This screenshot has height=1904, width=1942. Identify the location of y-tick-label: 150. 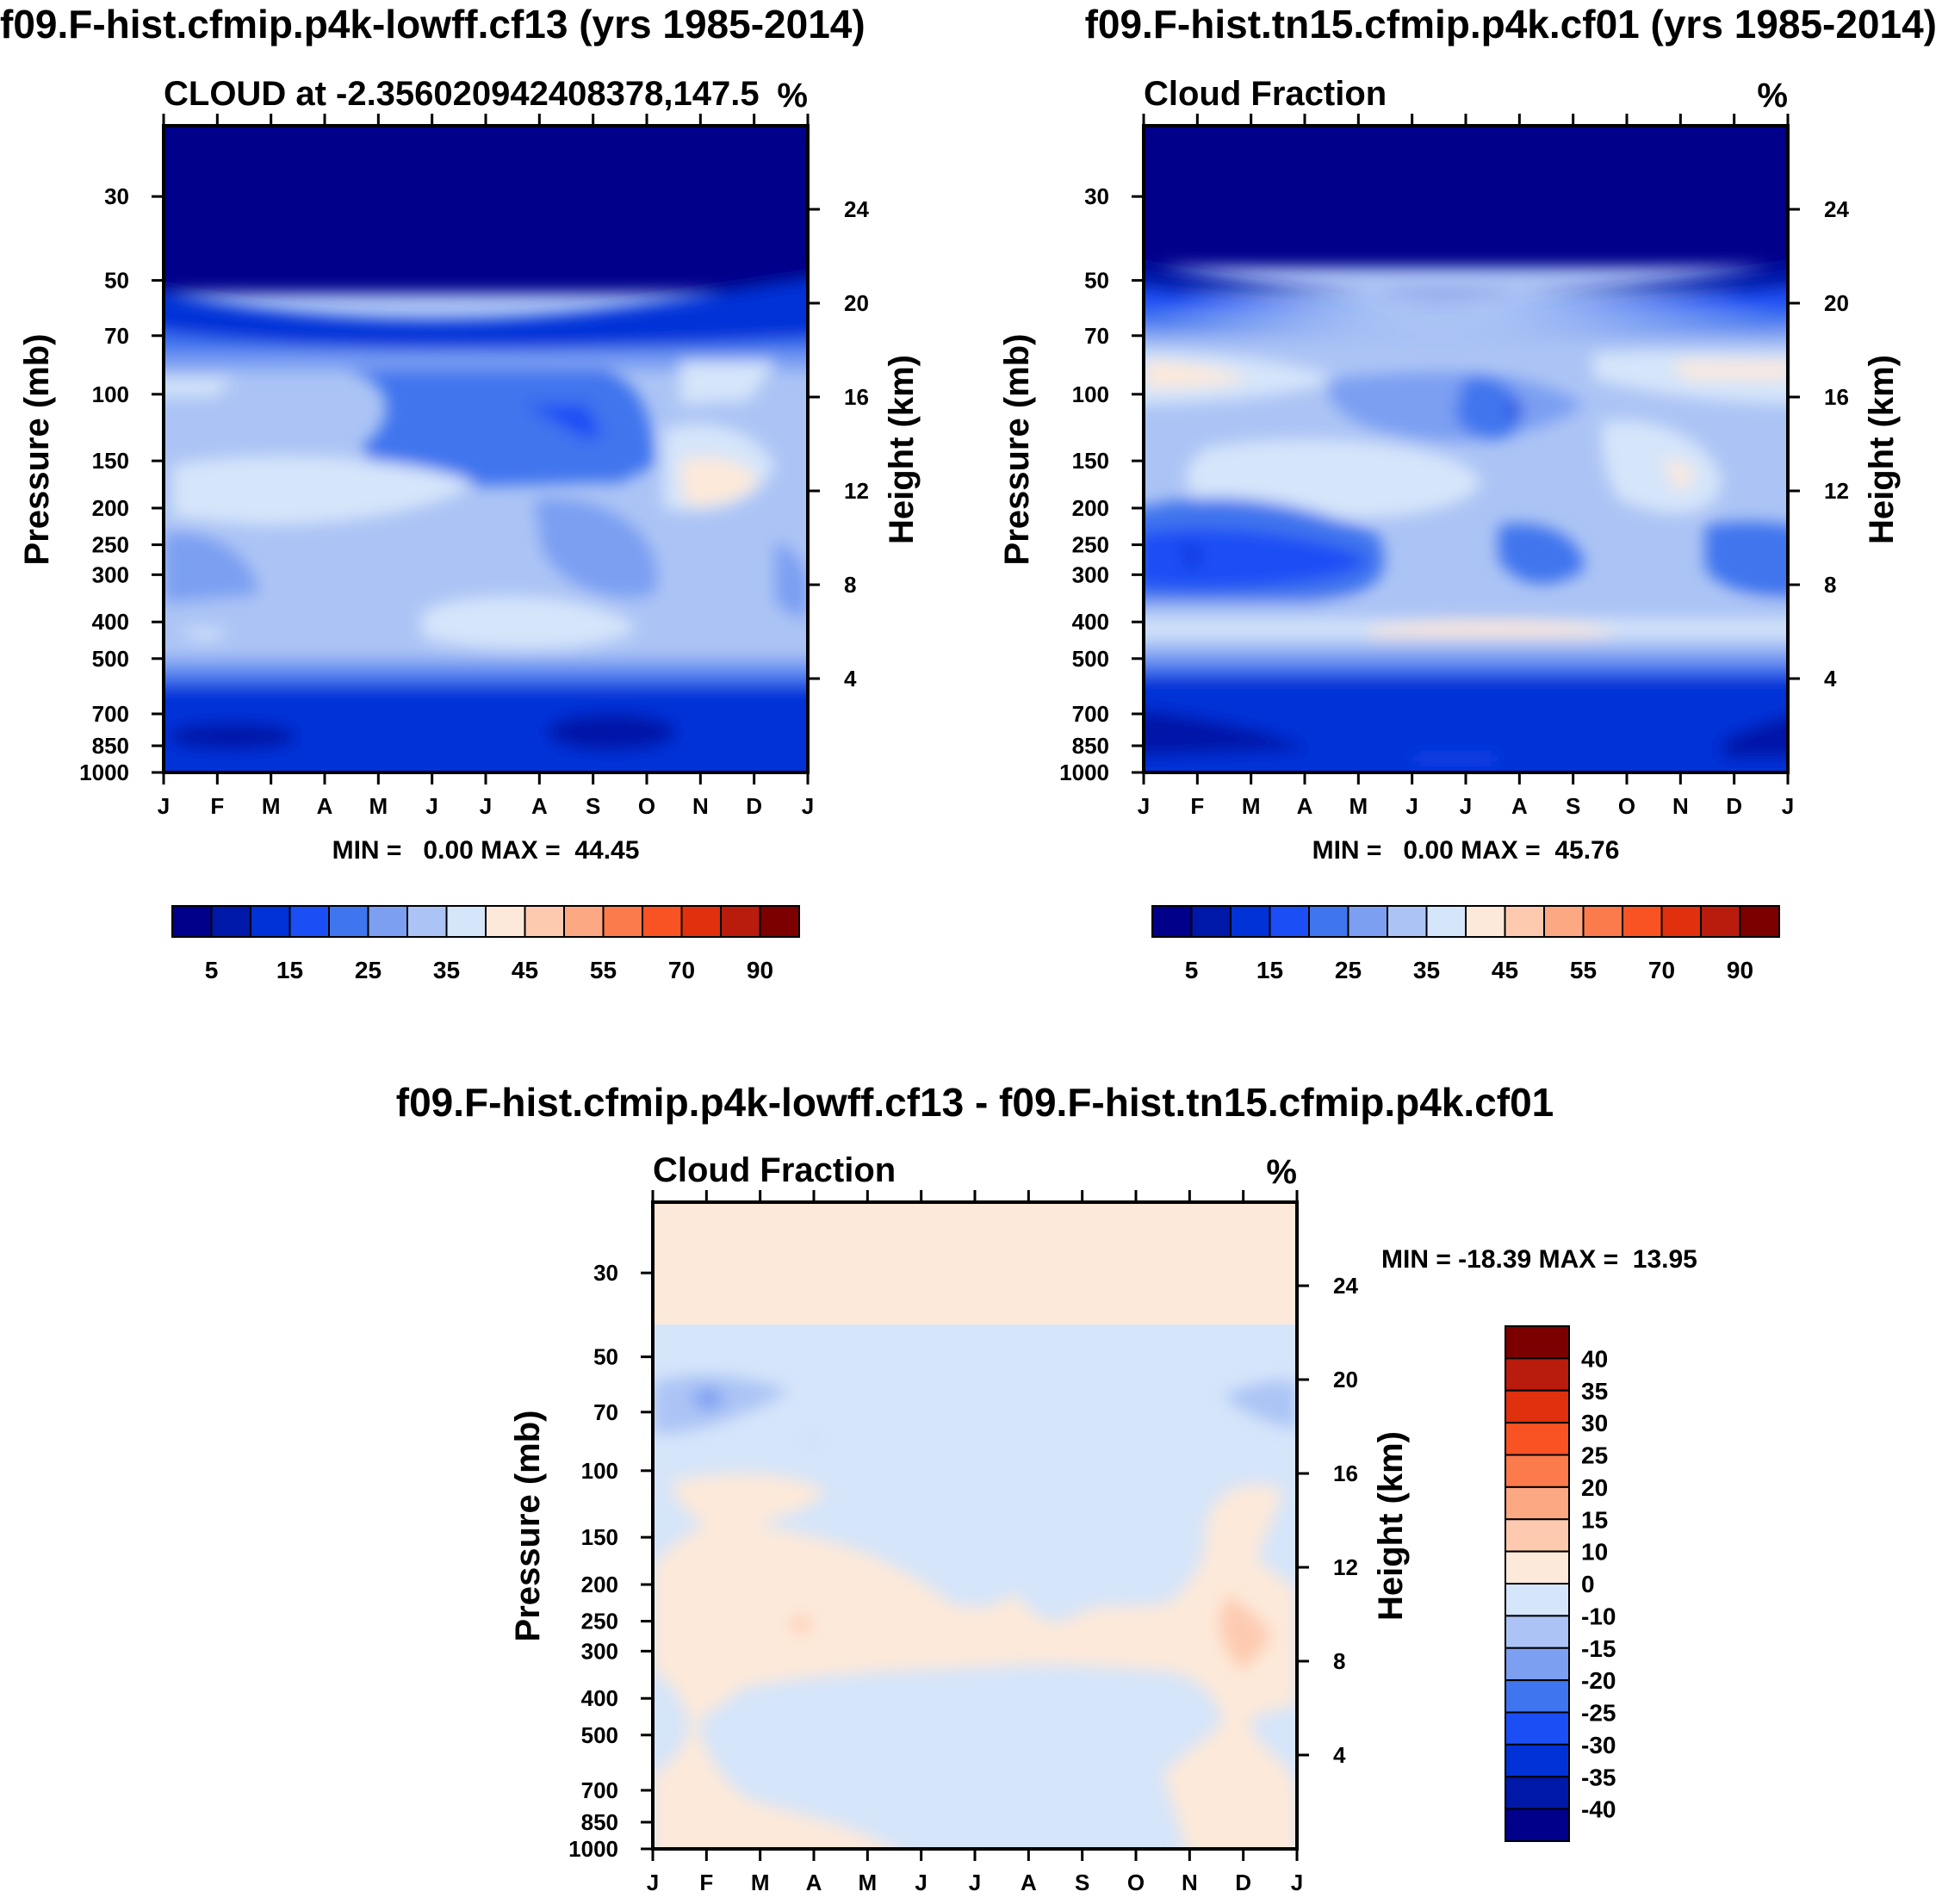
(110, 461).